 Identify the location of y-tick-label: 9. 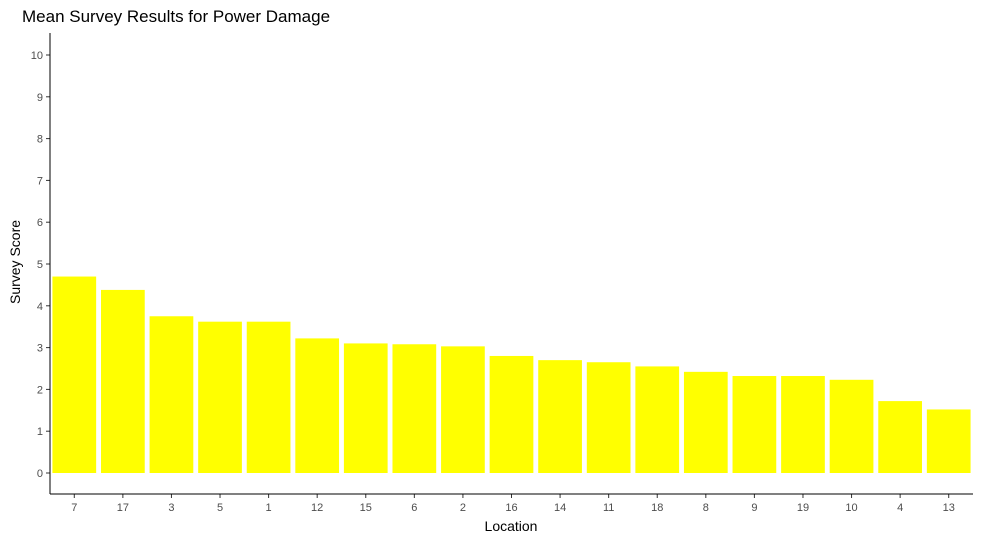
(40, 98).